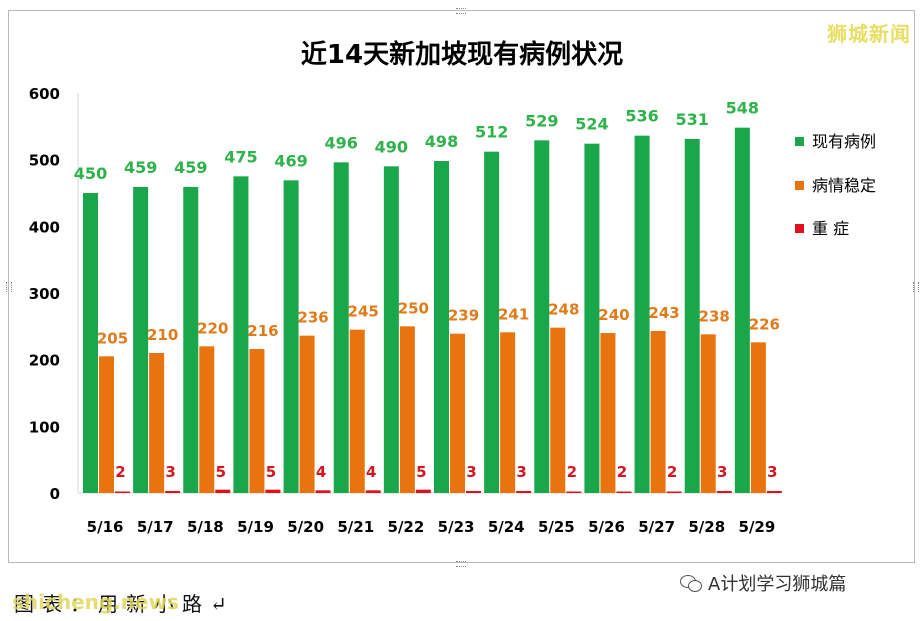 The height and width of the screenshot is (621, 923). What do you see at coordinates (105, 527) in the screenshot?
I see `x-tick-label: 5/16` at bounding box center [105, 527].